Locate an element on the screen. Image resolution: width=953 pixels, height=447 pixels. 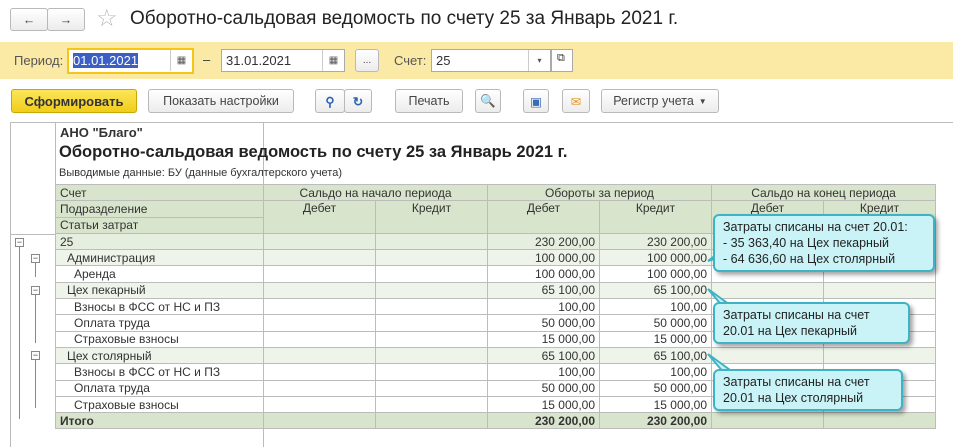
date-from-input: 01.01.2021 ▦ is located at coordinates (130, 61).